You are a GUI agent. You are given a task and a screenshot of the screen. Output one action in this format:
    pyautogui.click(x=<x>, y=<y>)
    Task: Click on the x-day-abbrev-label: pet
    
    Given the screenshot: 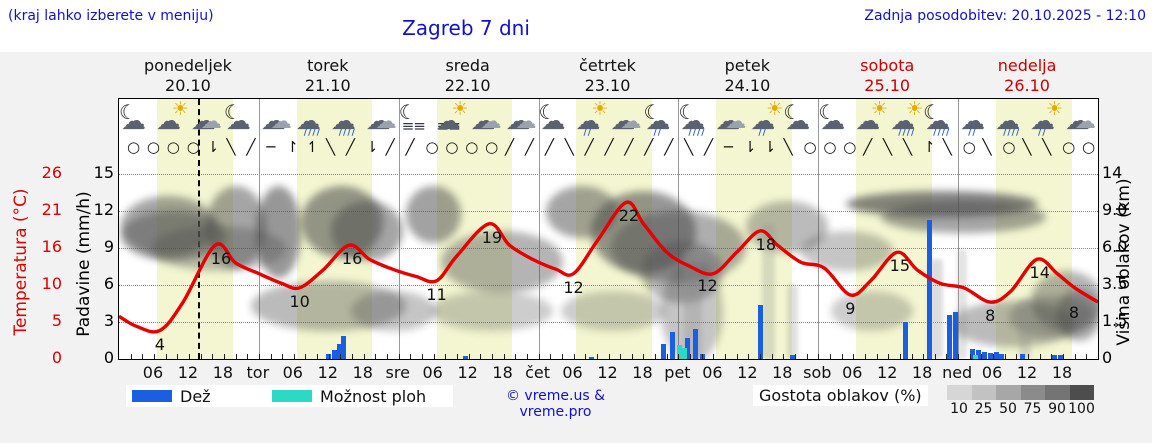 What is the action you would take?
    pyautogui.click(x=677, y=372)
    